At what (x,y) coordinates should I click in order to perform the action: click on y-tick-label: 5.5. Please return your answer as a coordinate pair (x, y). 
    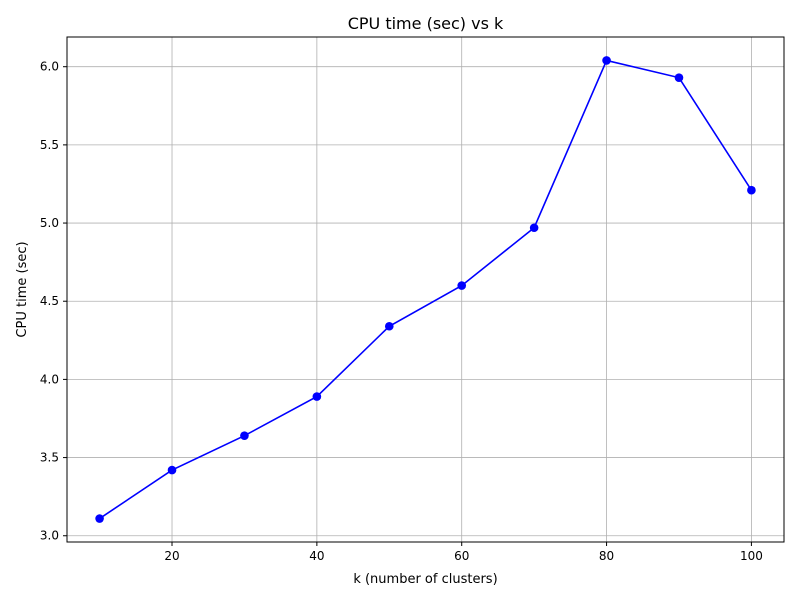
    Looking at the image, I should click on (49, 145).